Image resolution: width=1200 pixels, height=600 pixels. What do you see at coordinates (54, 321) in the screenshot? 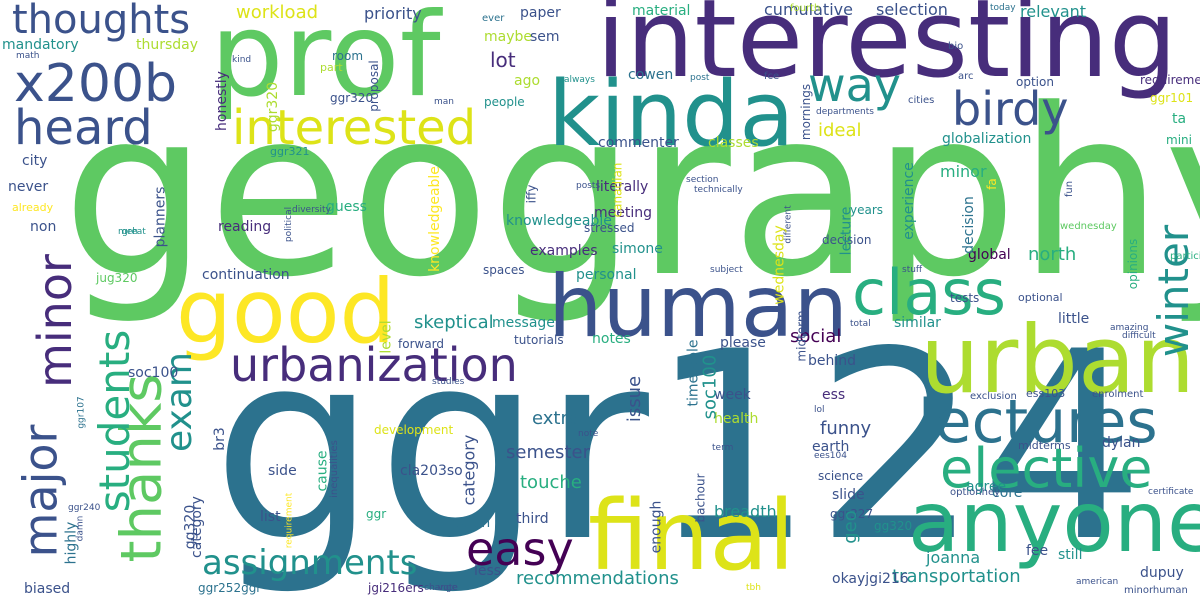
I see `word: minor` at bounding box center [54, 321].